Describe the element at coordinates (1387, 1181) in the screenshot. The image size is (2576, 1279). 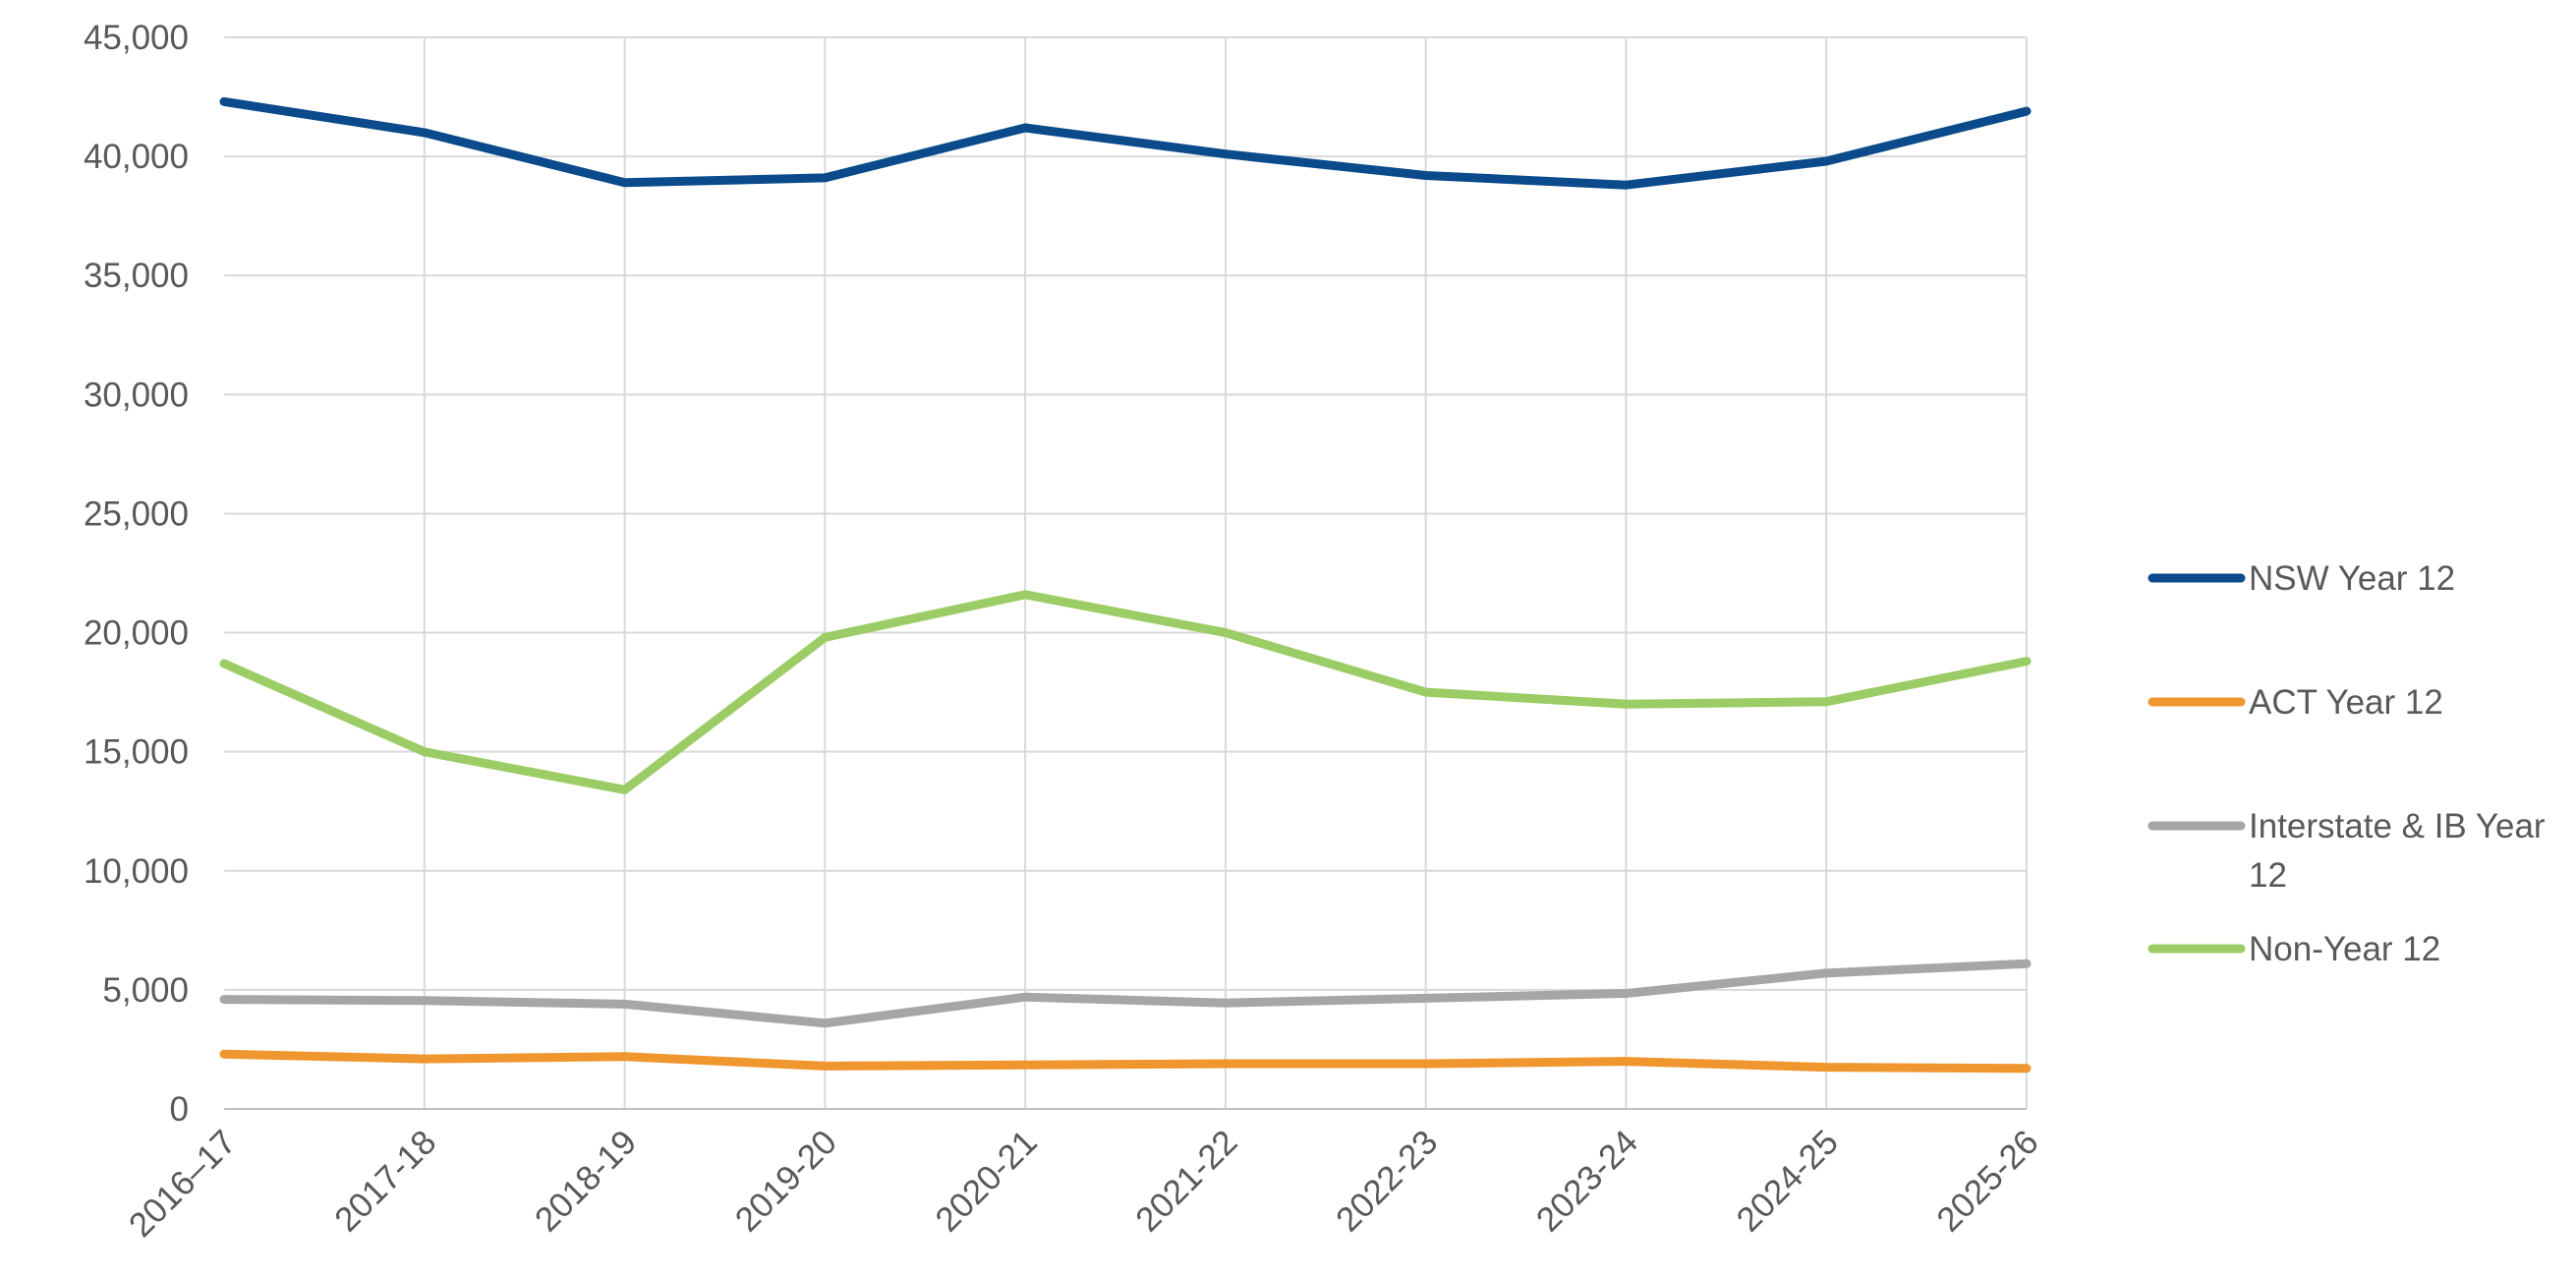
I see `x-tick-label: 2022-23` at that location.